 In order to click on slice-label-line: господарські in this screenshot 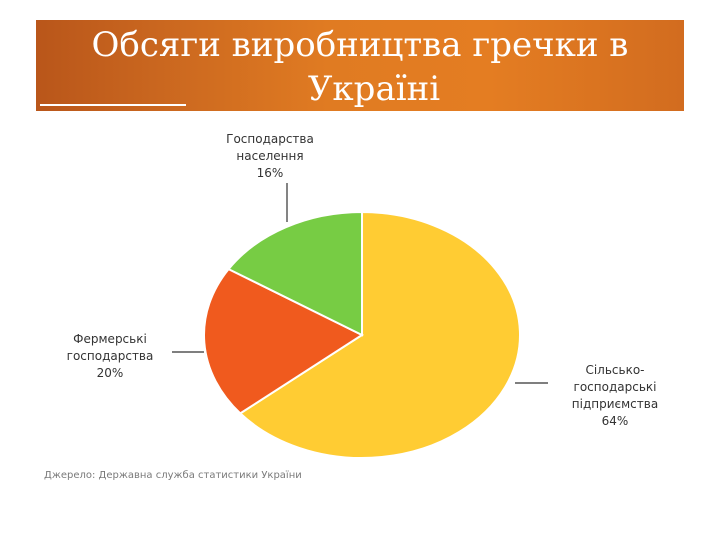, I will do `click(615, 387)`.